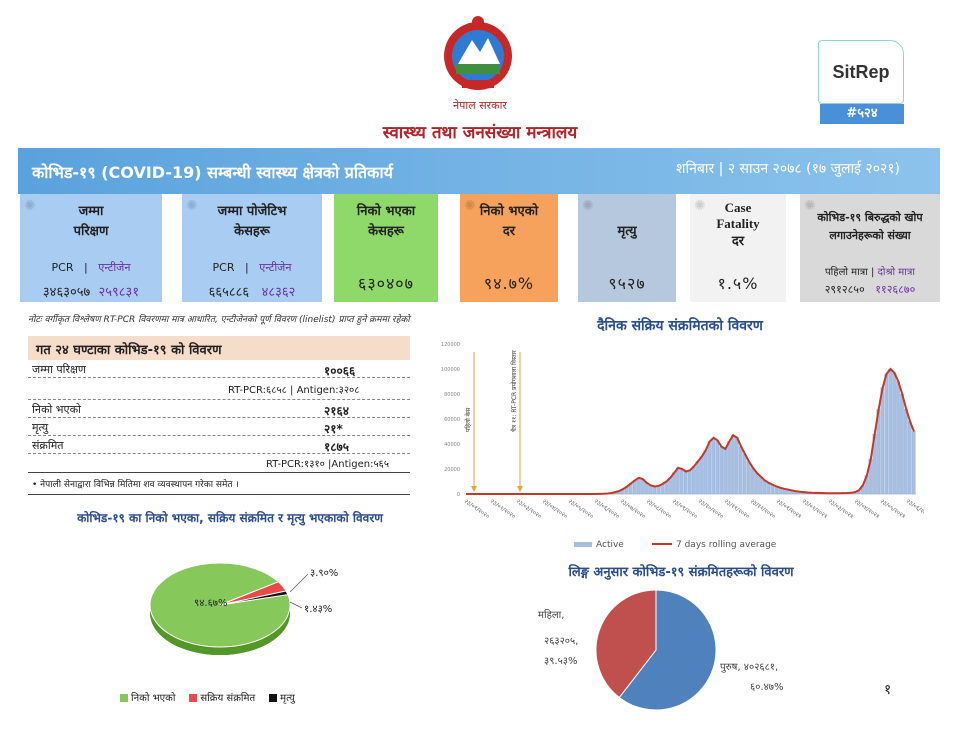 The width and height of the screenshot is (960, 742). What do you see at coordinates (841, 509) in the screenshot?
I see `x-tick-label: २३/०३/२०२१` at bounding box center [841, 509].